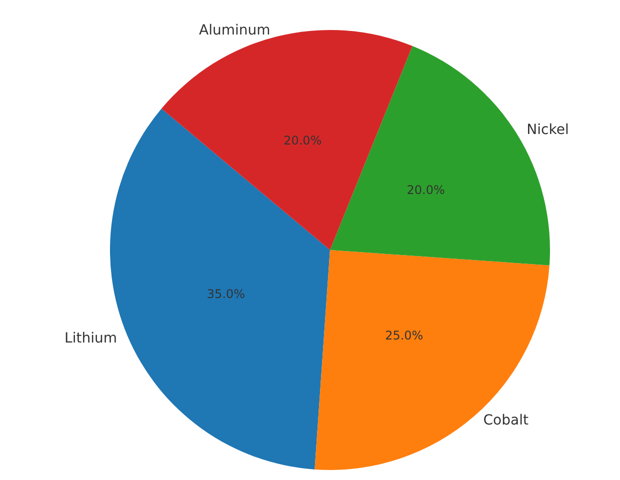  Describe the element at coordinates (506, 420) in the screenshot. I see `slice-label: Cobalt` at that location.